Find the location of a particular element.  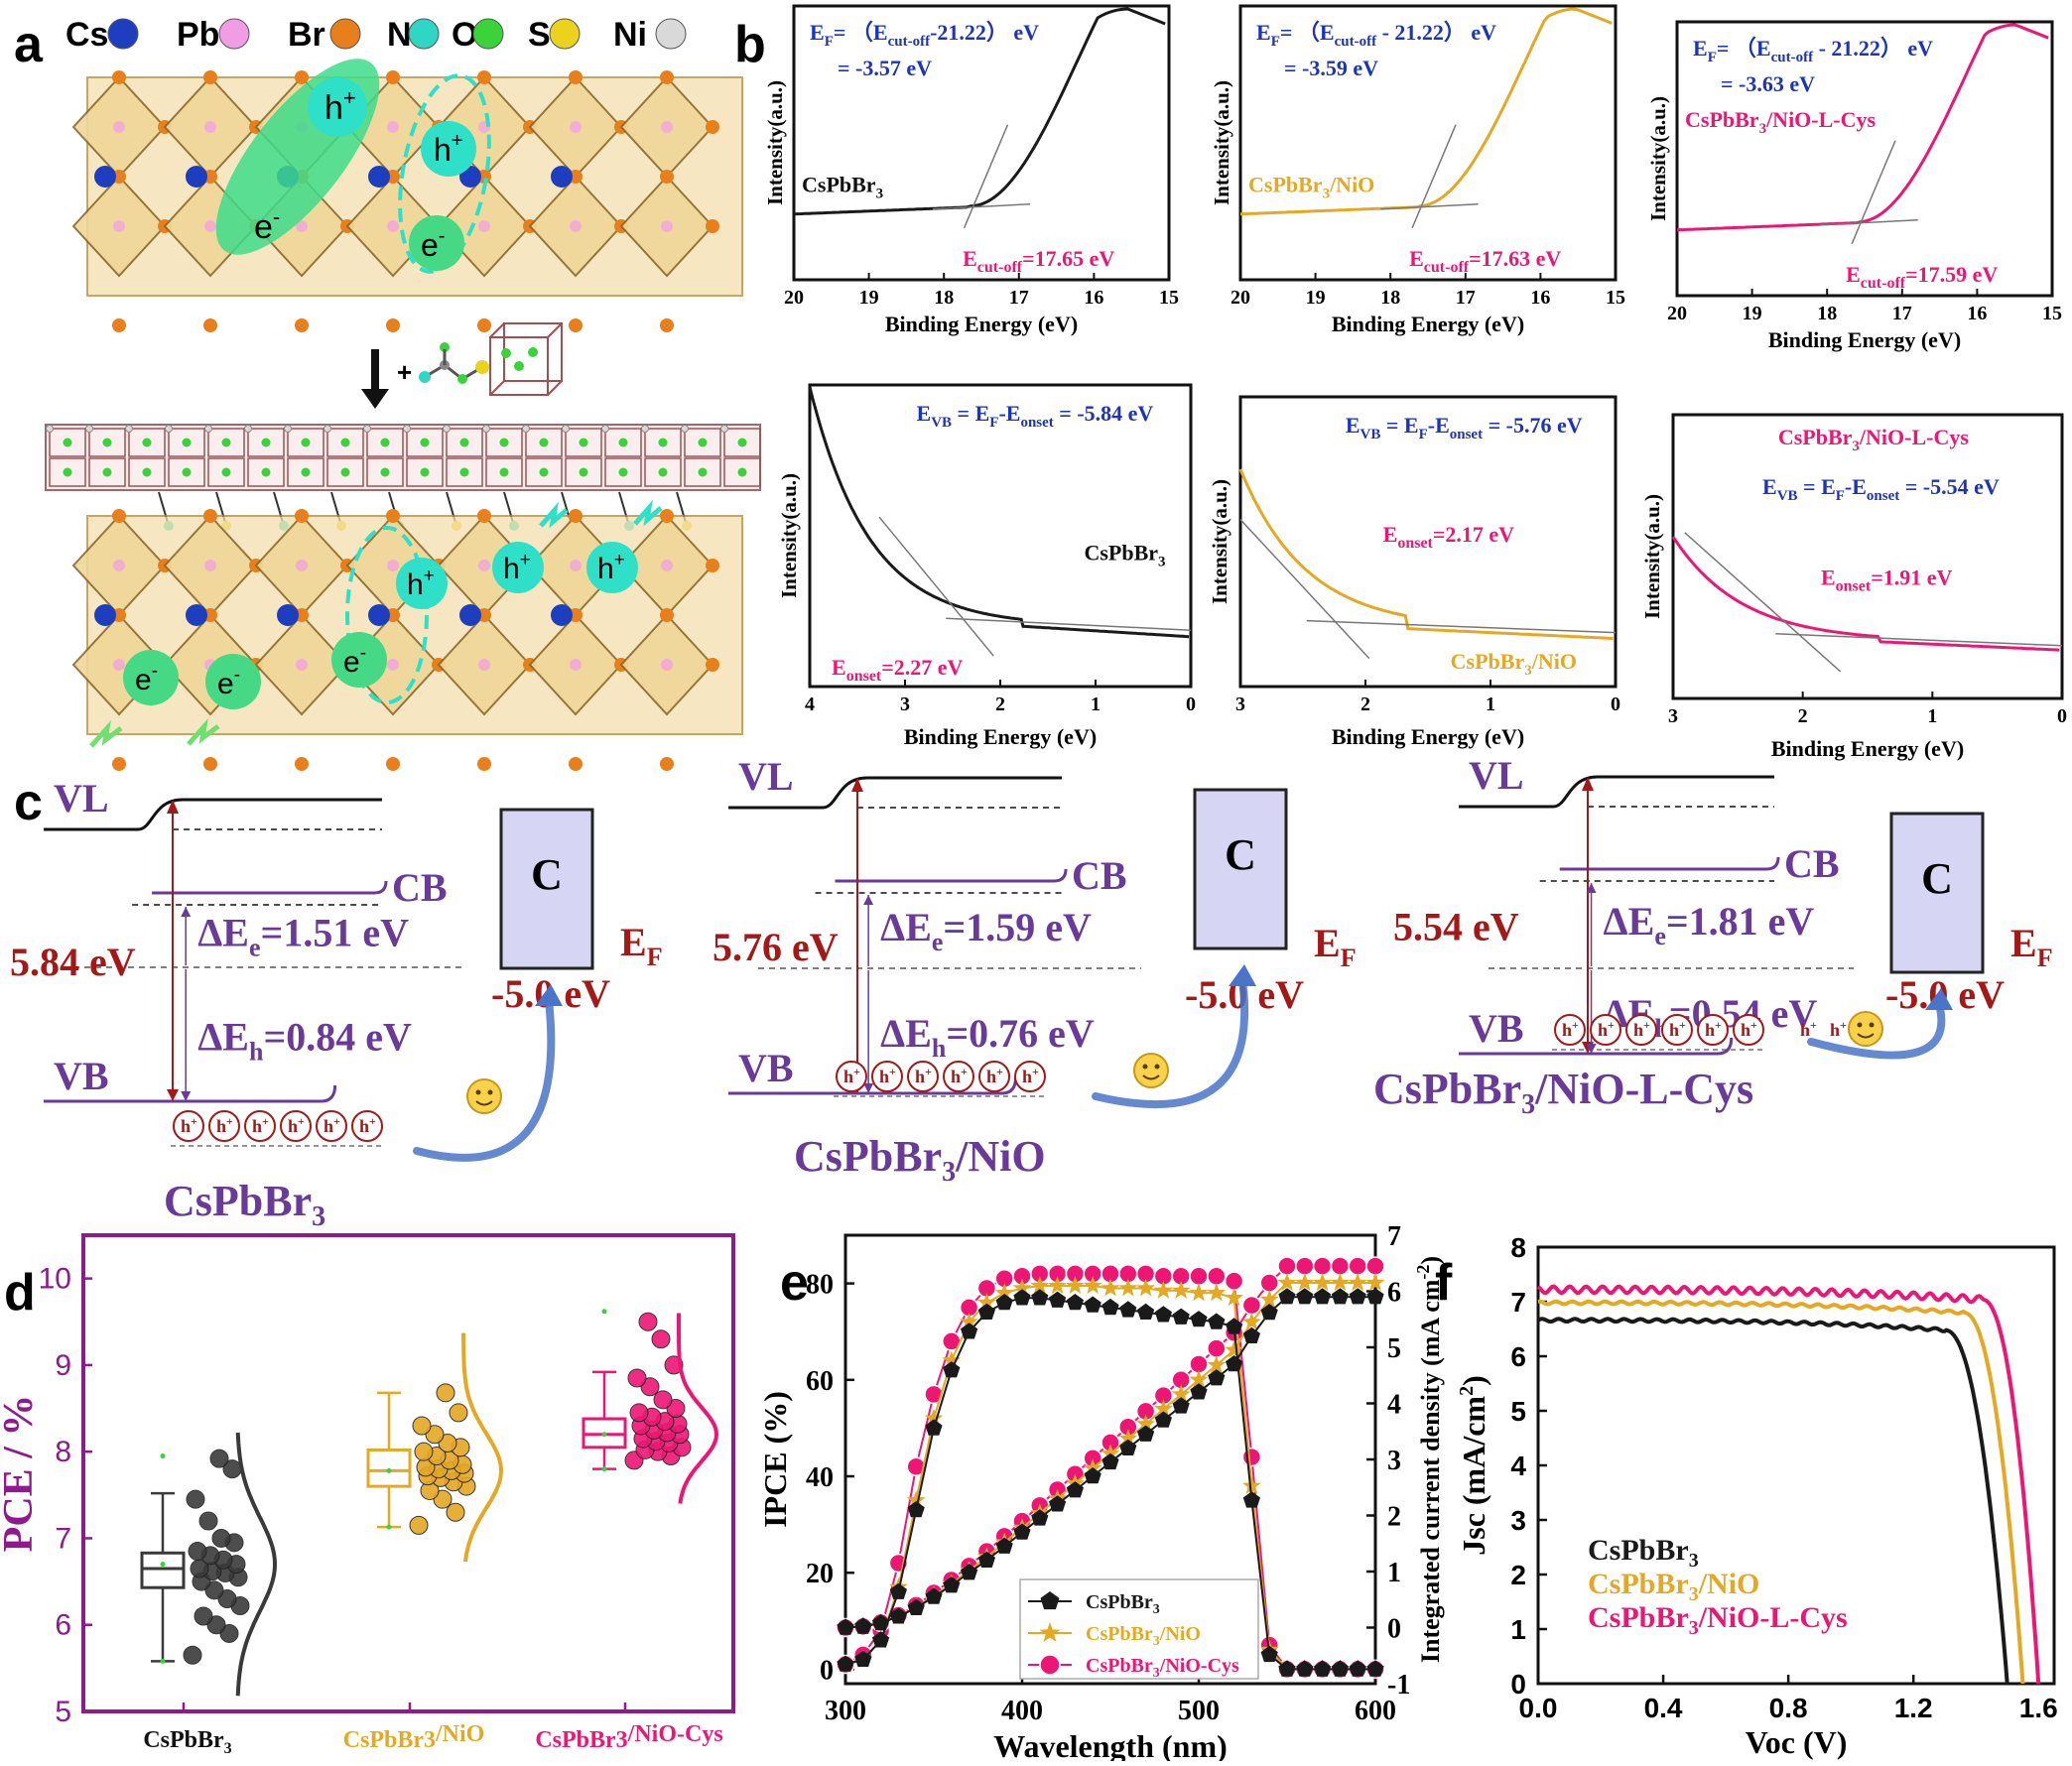

baseline-fit is located at coordinates (1919, 640).